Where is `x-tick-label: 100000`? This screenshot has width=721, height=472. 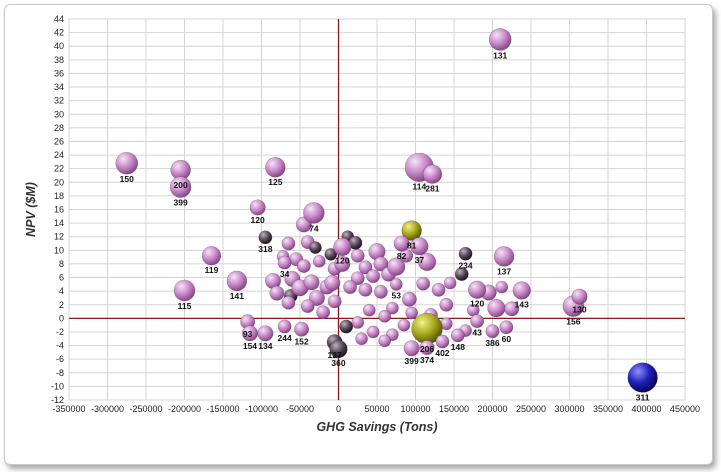 x-tick-label: 100000 is located at coordinates (415, 409).